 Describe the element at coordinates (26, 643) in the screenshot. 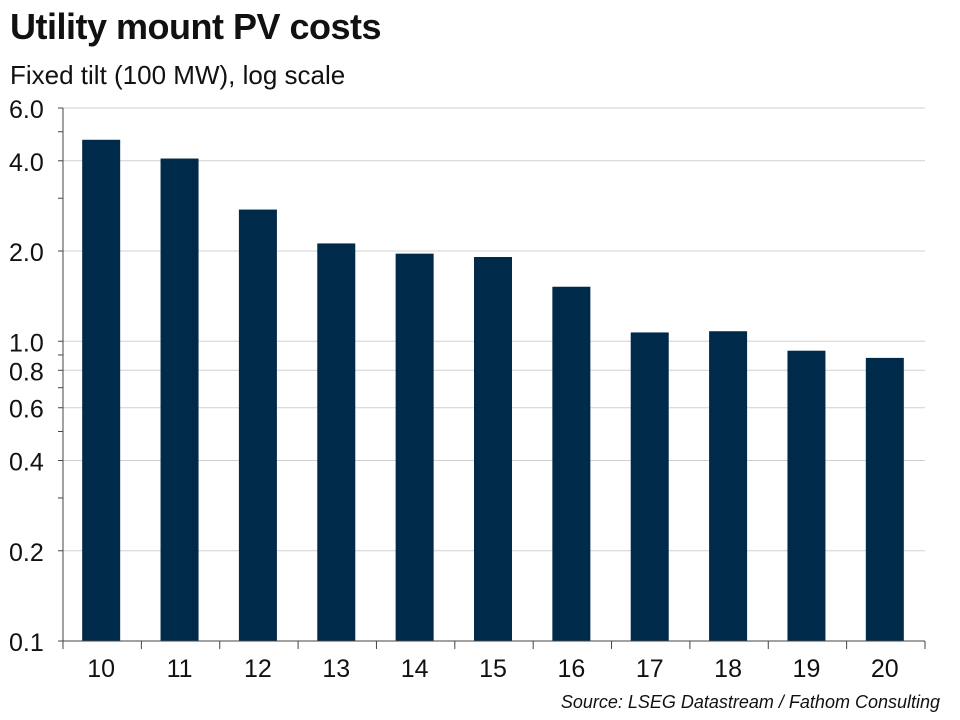

I see `y-tick-label: 0.1` at that location.